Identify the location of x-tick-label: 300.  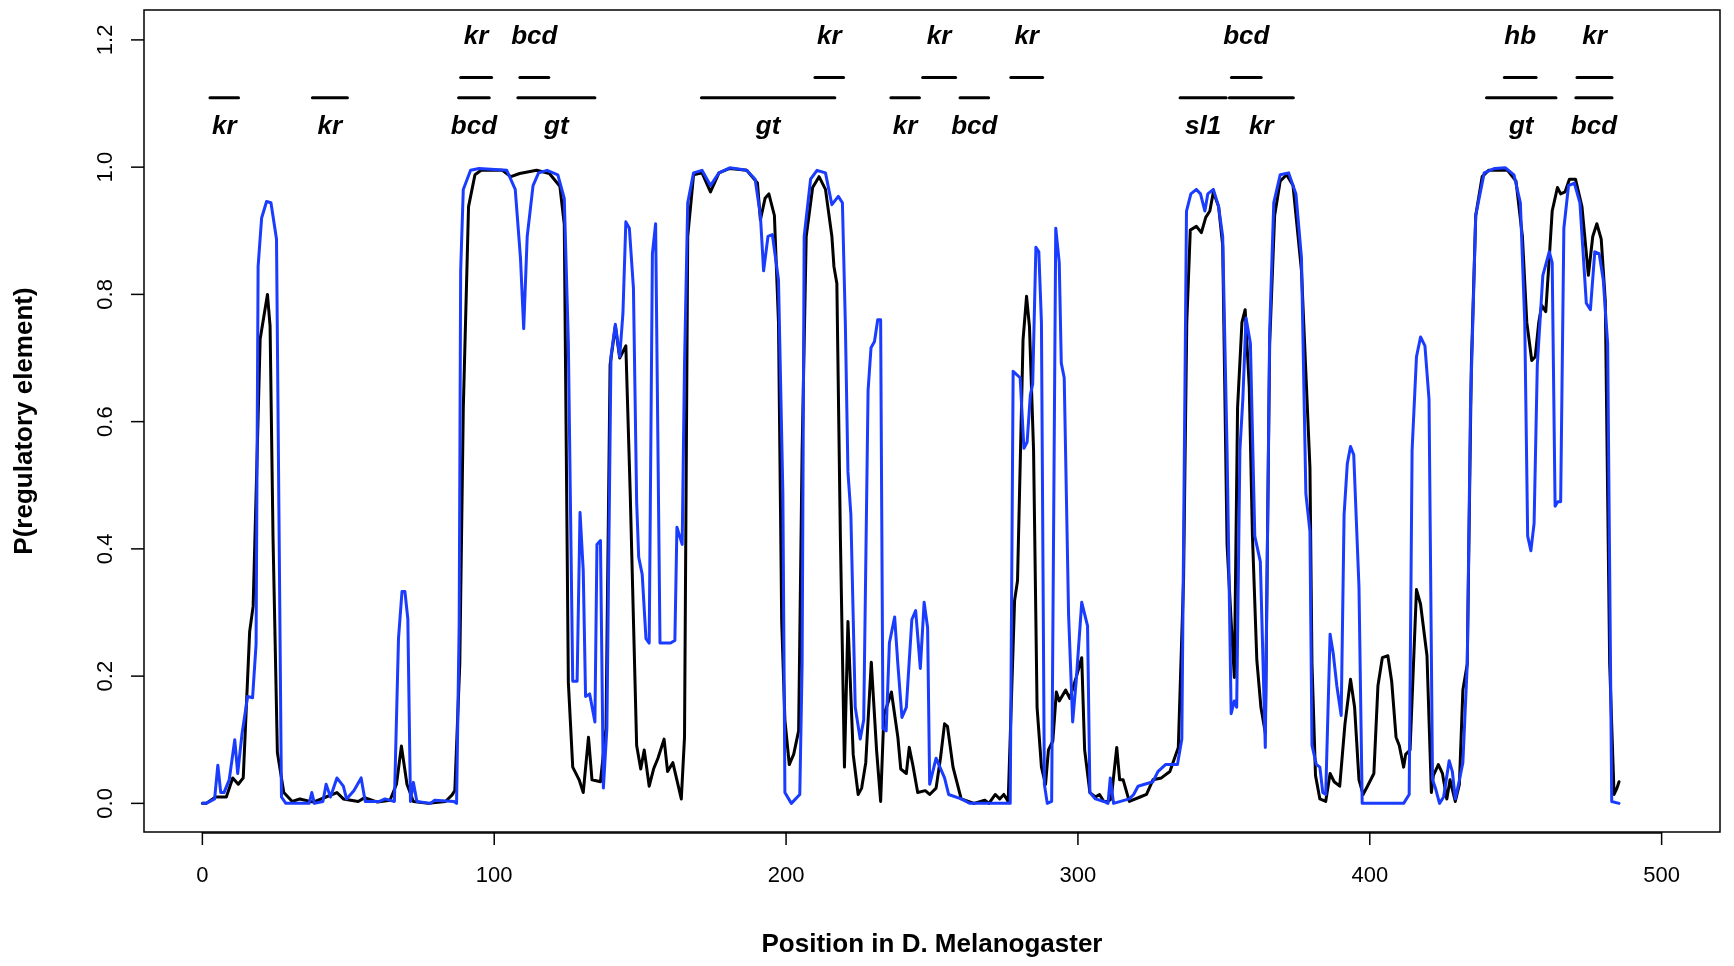
(1078, 874).